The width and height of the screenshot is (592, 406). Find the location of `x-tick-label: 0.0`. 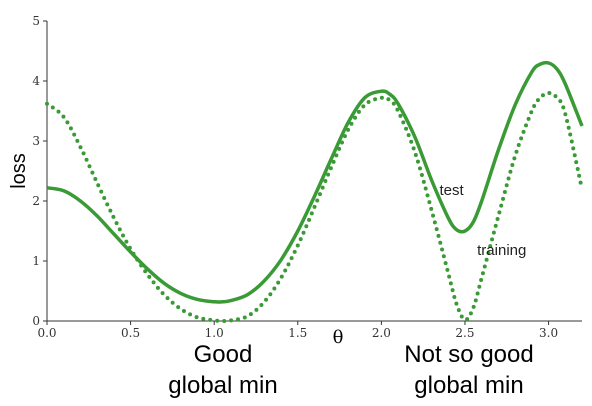

x-tick-label: 0.0 is located at coordinates (46, 333).